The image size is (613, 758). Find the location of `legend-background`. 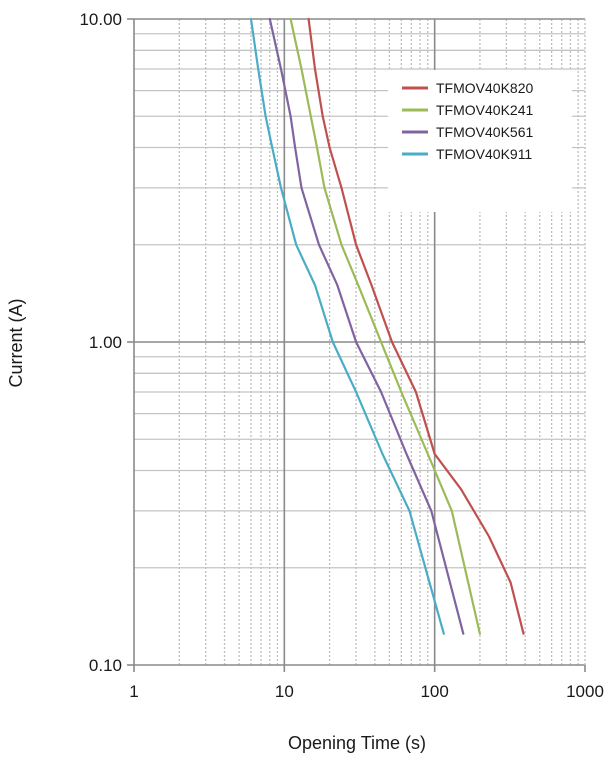

legend-background is located at coordinates (480, 141).